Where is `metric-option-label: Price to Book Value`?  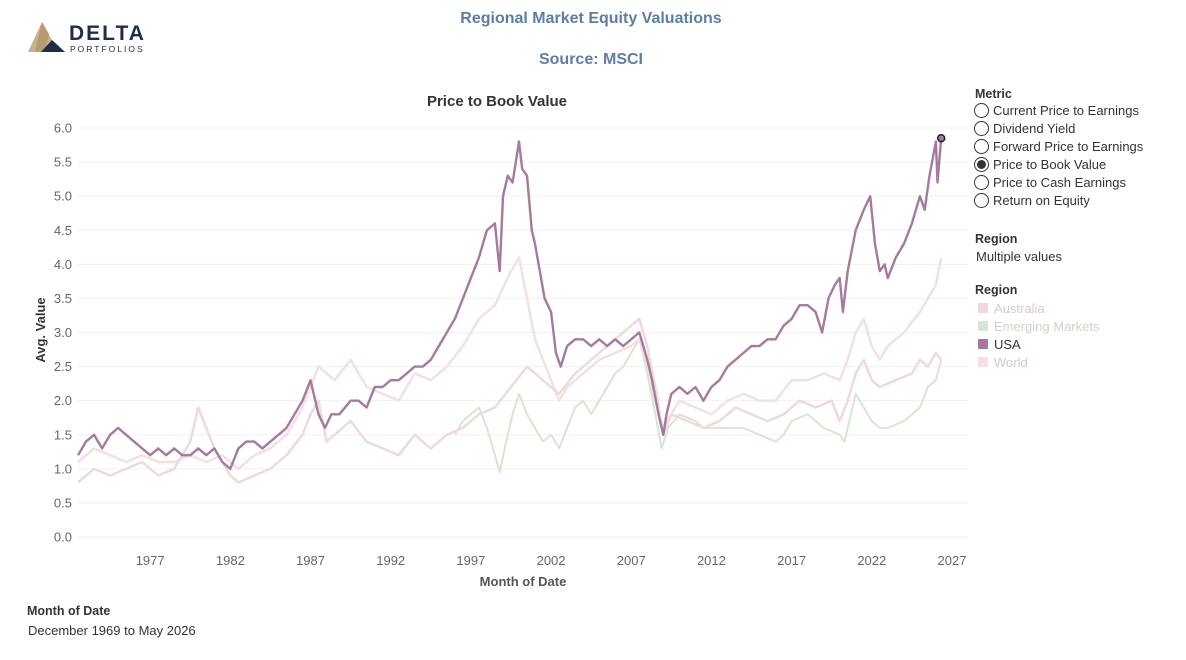 metric-option-label: Price to Book Value is located at coordinates (1050, 164).